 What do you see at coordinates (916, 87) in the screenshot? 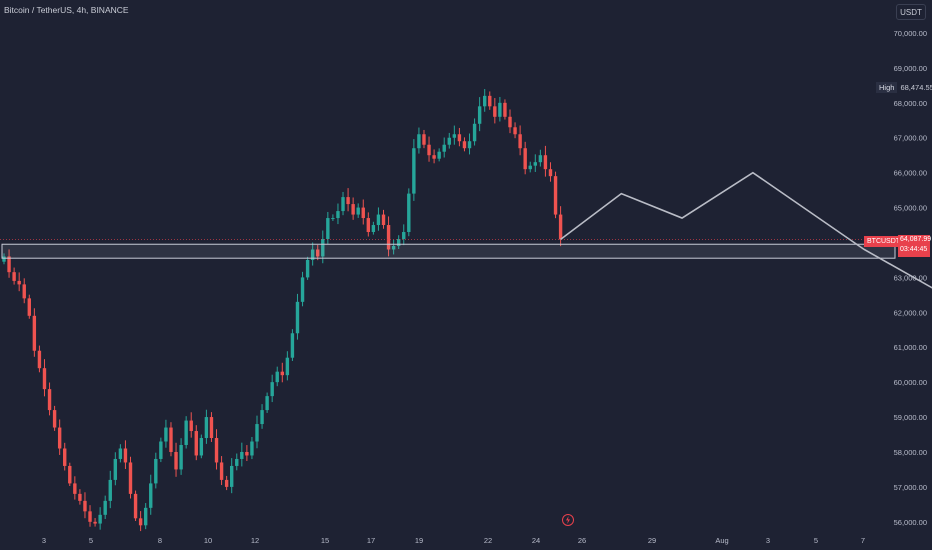
I see `high-value: 68,474.55` at bounding box center [916, 87].